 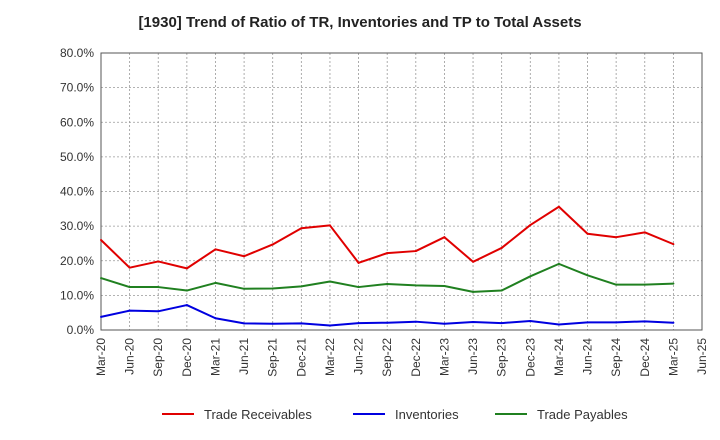 I want to click on x-tick-label: Sep-24, so click(x=616, y=357).